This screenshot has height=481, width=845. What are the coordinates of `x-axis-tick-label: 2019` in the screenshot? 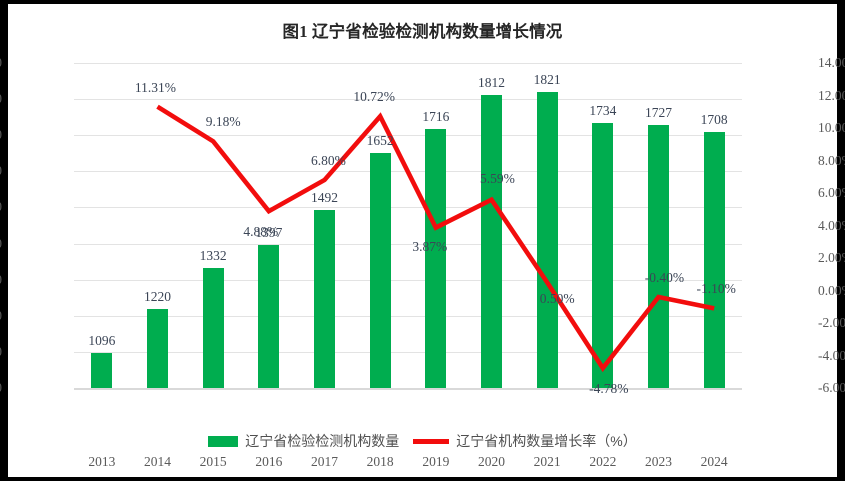 It's located at (436, 461).